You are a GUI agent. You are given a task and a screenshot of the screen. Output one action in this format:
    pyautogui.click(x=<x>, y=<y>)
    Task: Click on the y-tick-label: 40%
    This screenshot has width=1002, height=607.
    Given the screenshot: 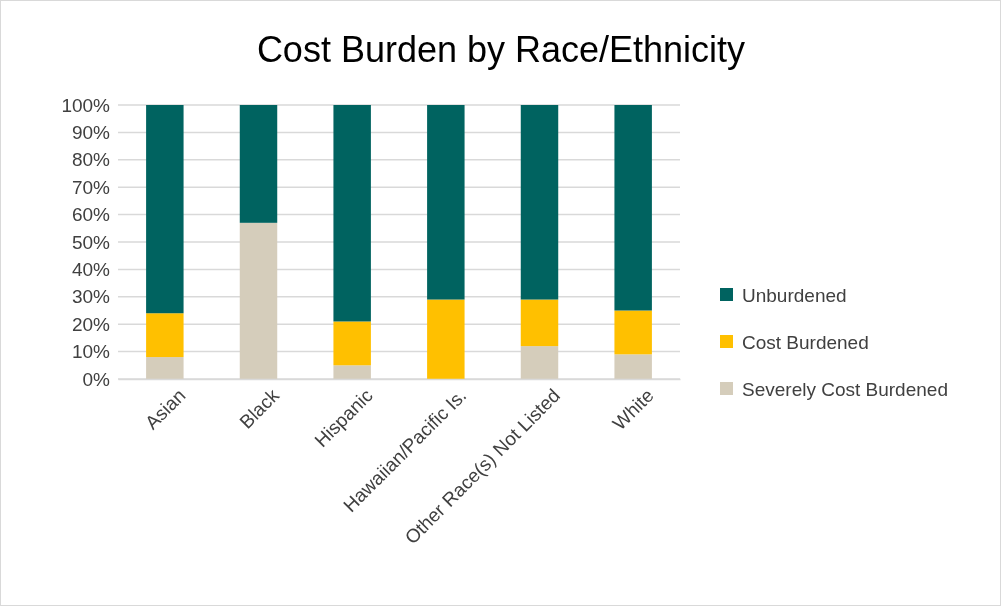 What is the action you would take?
    pyautogui.click(x=91, y=269)
    